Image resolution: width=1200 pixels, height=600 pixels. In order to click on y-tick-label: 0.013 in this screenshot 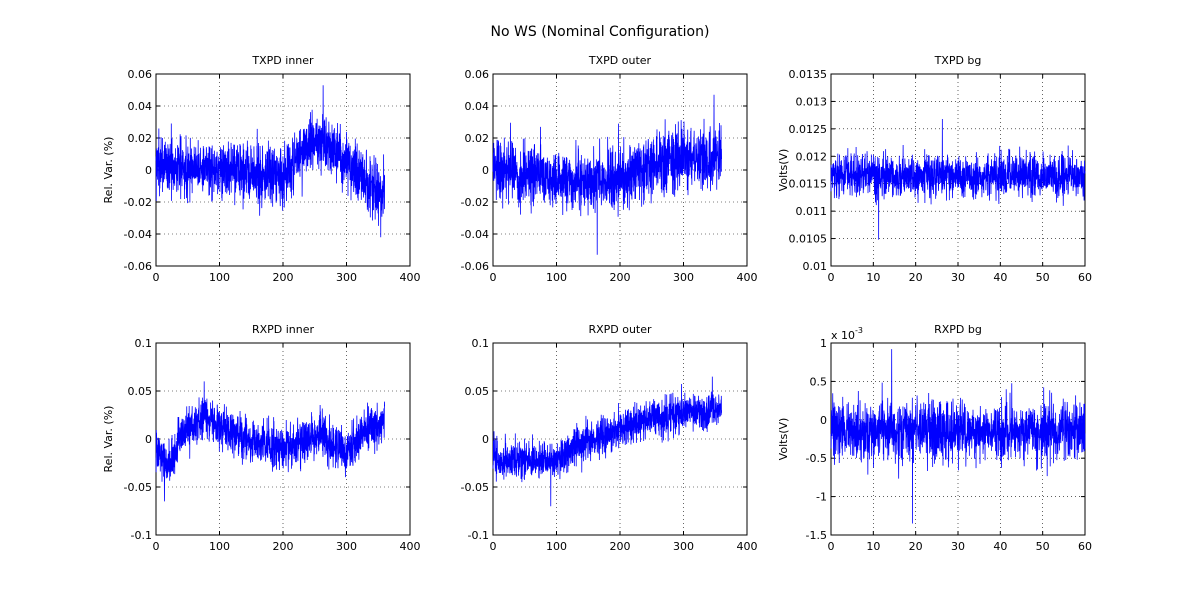, I will do `click(812, 101)`.